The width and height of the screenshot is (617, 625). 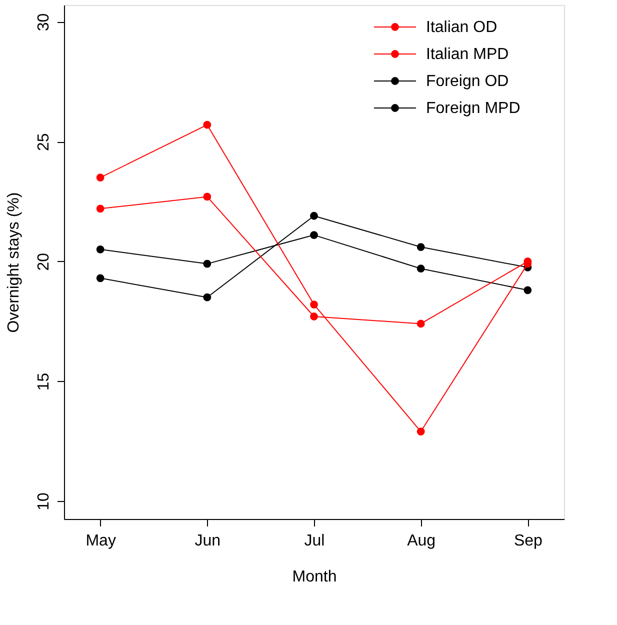 I want to click on legend-label: Italian OD, so click(x=462, y=27).